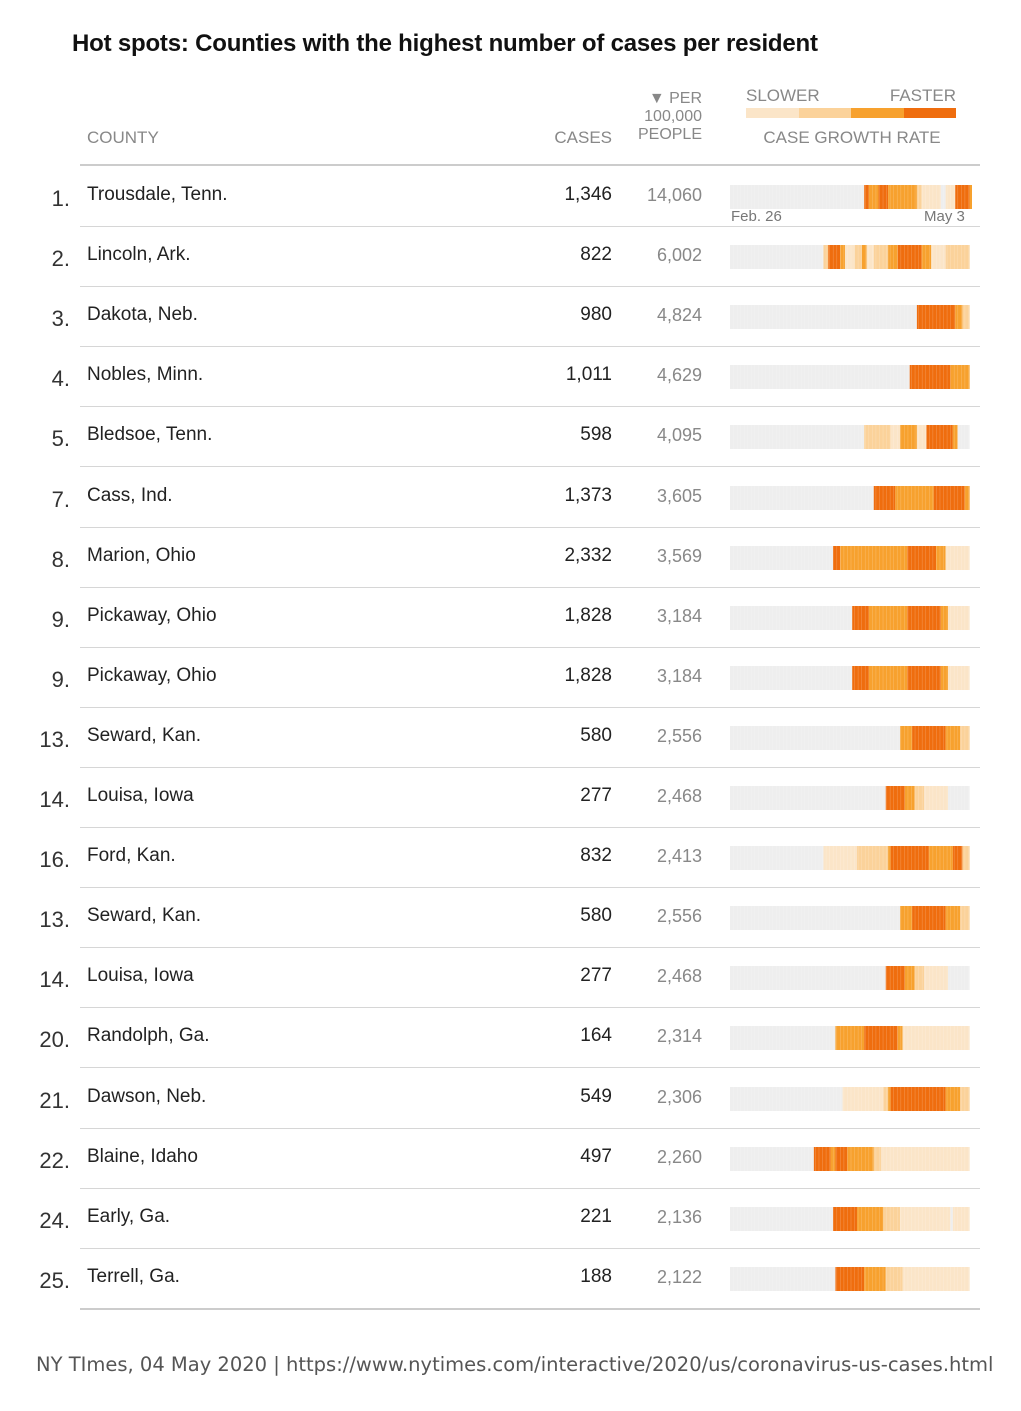 The image size is (1021, 1411). What do you see at coordinates (152, 675) in the screenshot?
I see `county-name: Pickaway, Ohio` at bounding box center [152, 675].